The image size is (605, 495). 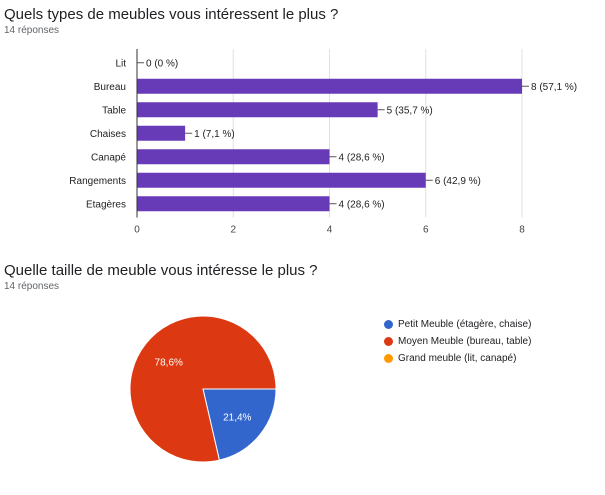 I want to click on legend-item-grand-meuble: Grand meuble (lit, canapé), so click(x=457, y=358).